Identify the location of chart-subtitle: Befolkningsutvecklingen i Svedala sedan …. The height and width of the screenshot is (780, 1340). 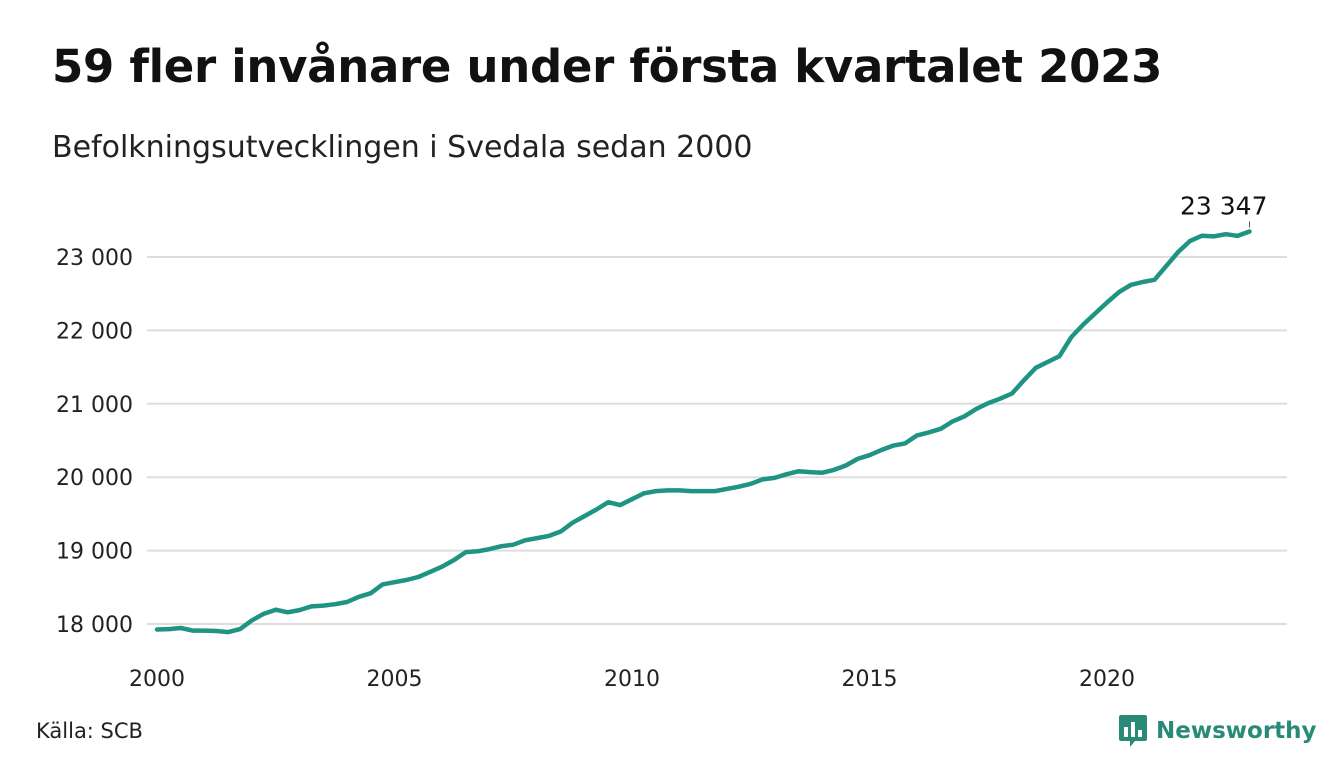
(402, 147).